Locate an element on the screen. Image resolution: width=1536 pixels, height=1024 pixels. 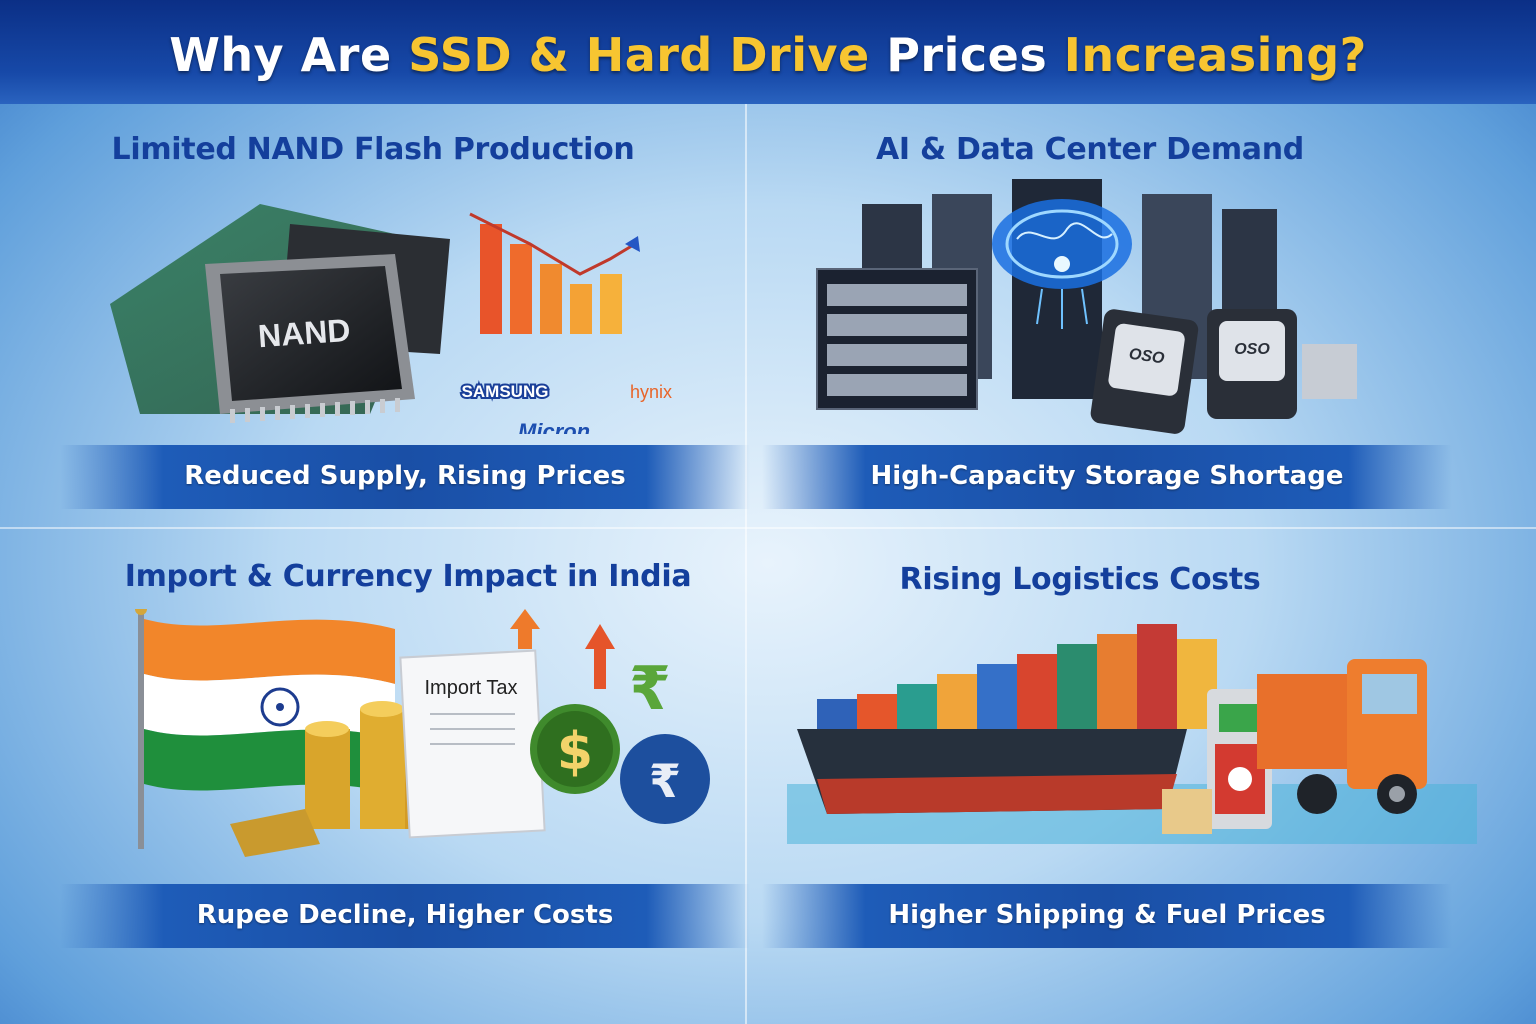
rupee-symbol-green: ₹ is located at coordinates (650, 689).